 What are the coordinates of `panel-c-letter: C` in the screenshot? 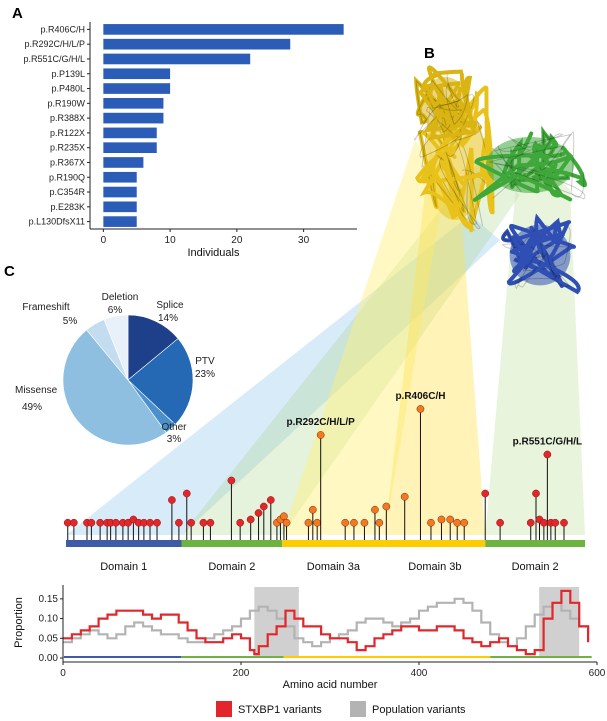 It's located at (9, 271).